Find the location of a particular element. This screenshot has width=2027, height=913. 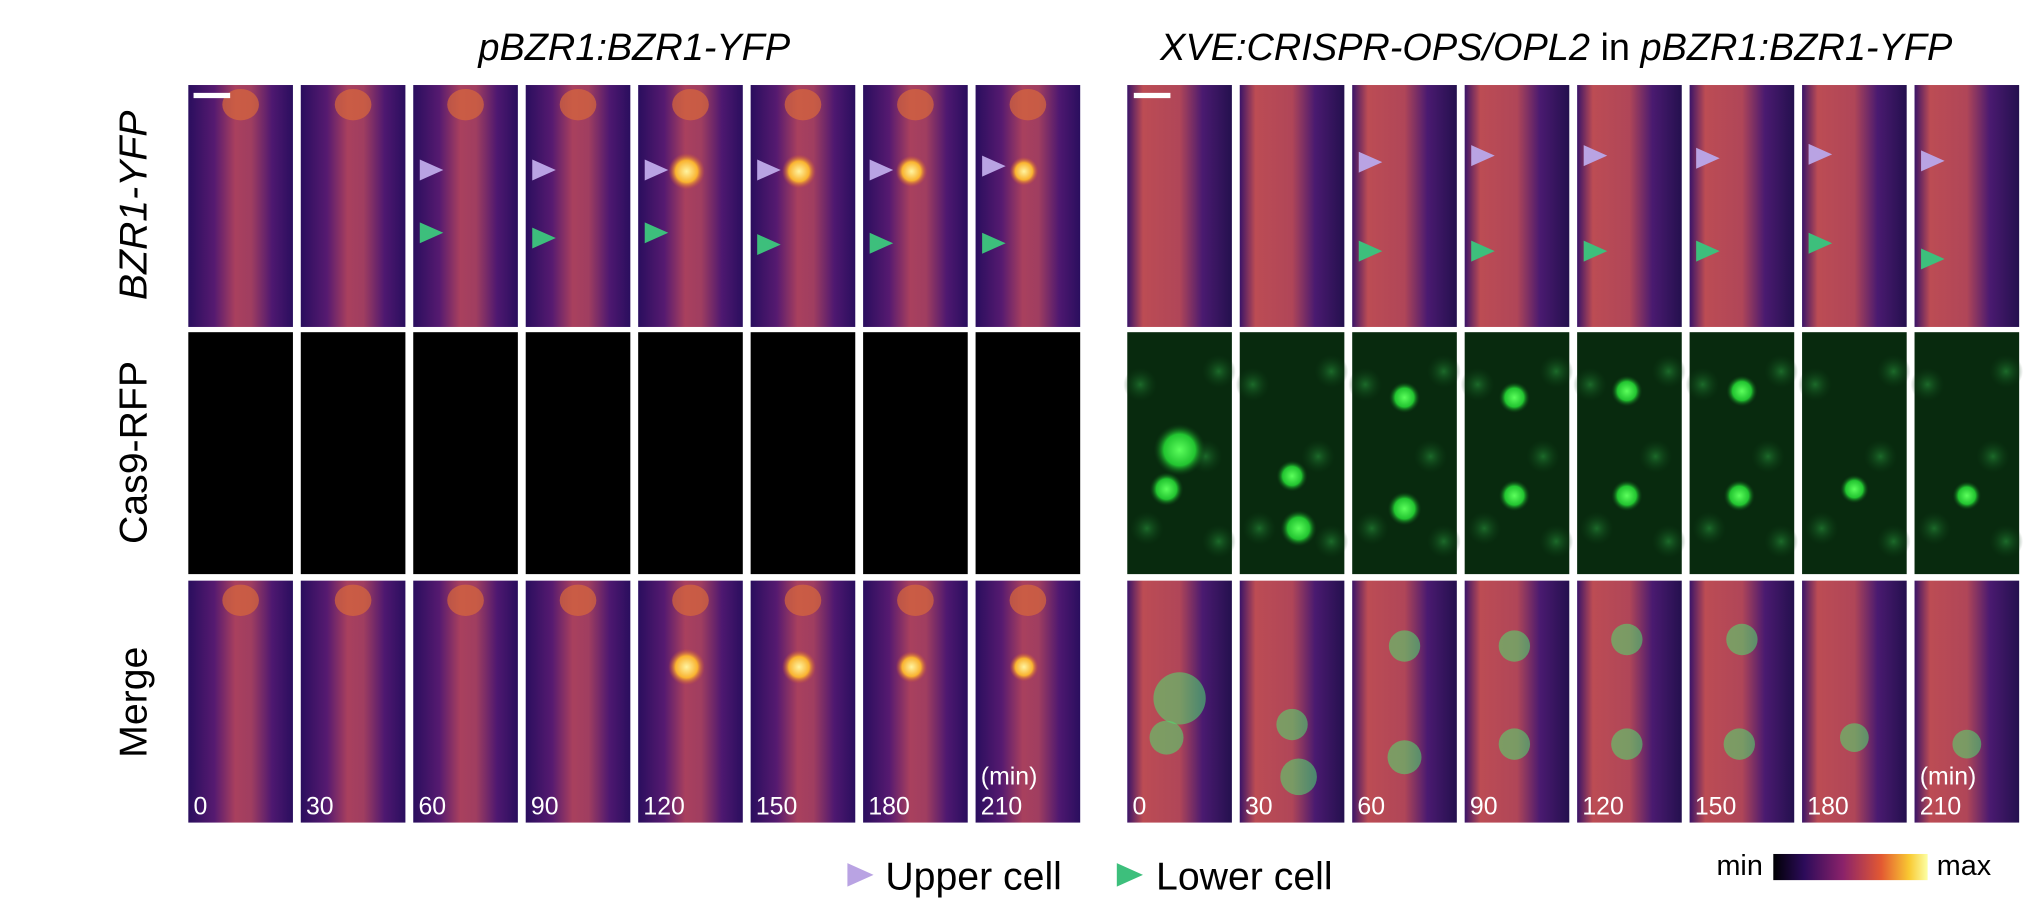

left-title: pBZR1:BZR1-YFP is located at coordinates (633, 48).